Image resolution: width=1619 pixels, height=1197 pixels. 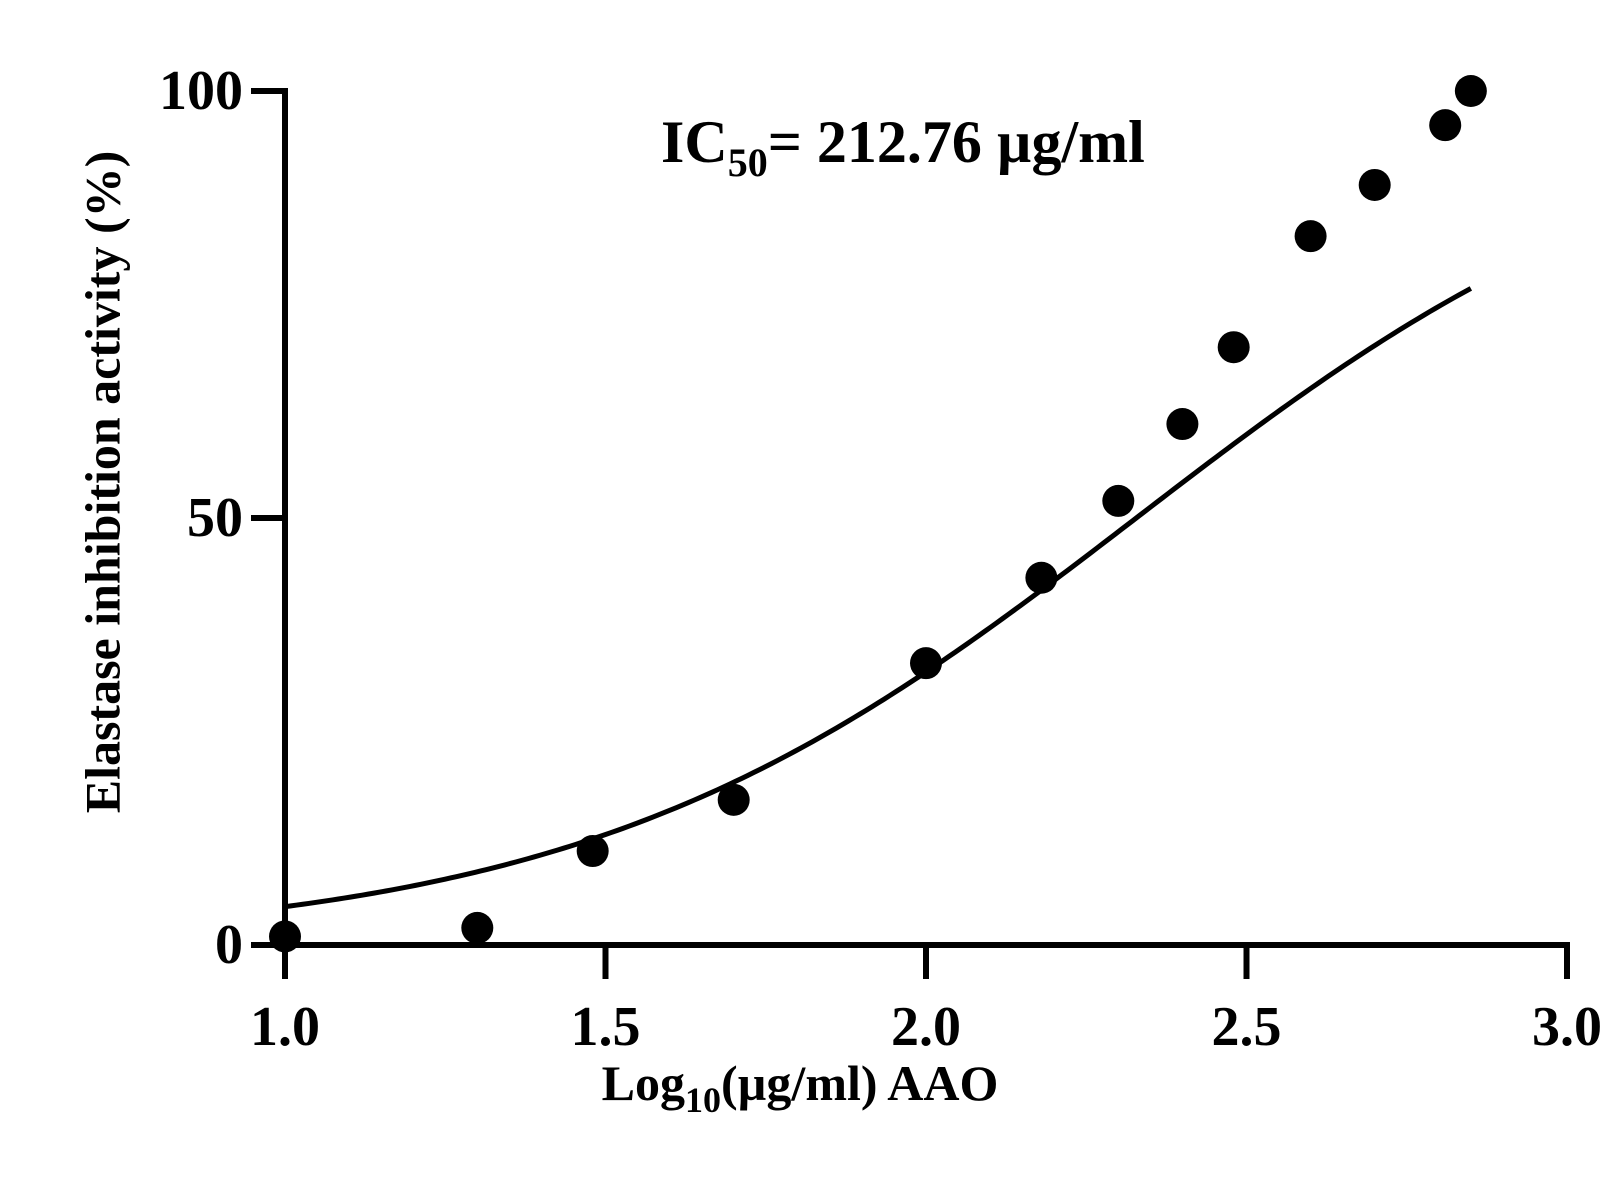 I want to click on x-axis-title-rest: (µg/ml) AAO, so click(x=859, y=1083).